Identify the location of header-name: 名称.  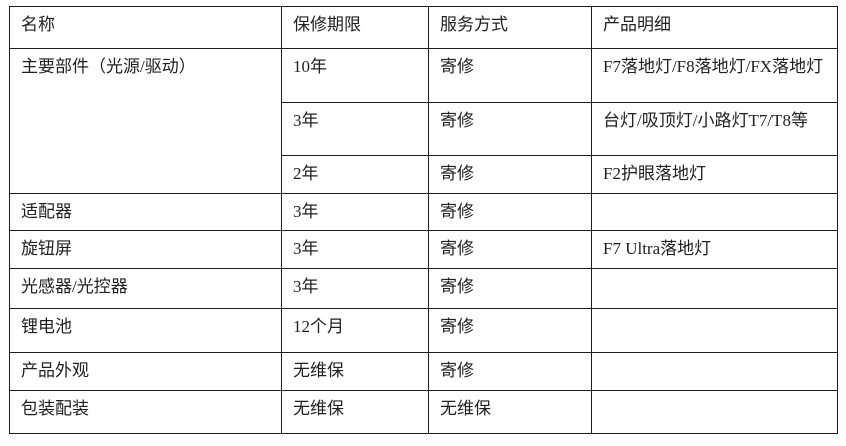
(145, 27).